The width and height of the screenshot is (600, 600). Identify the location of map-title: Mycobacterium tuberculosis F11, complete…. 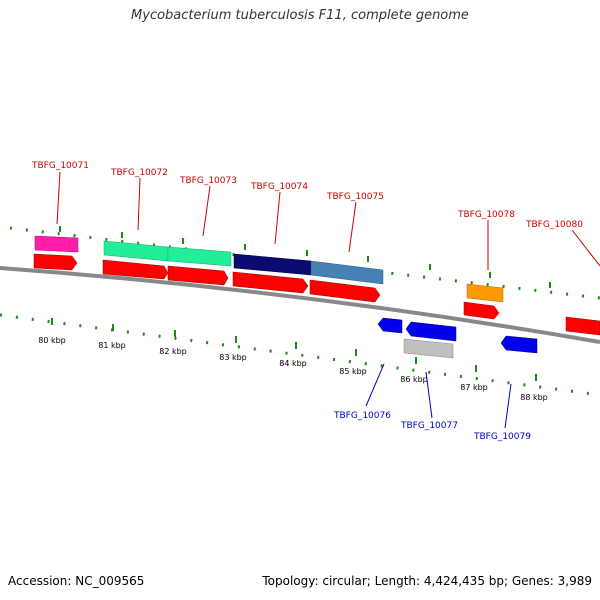
(300, 15).